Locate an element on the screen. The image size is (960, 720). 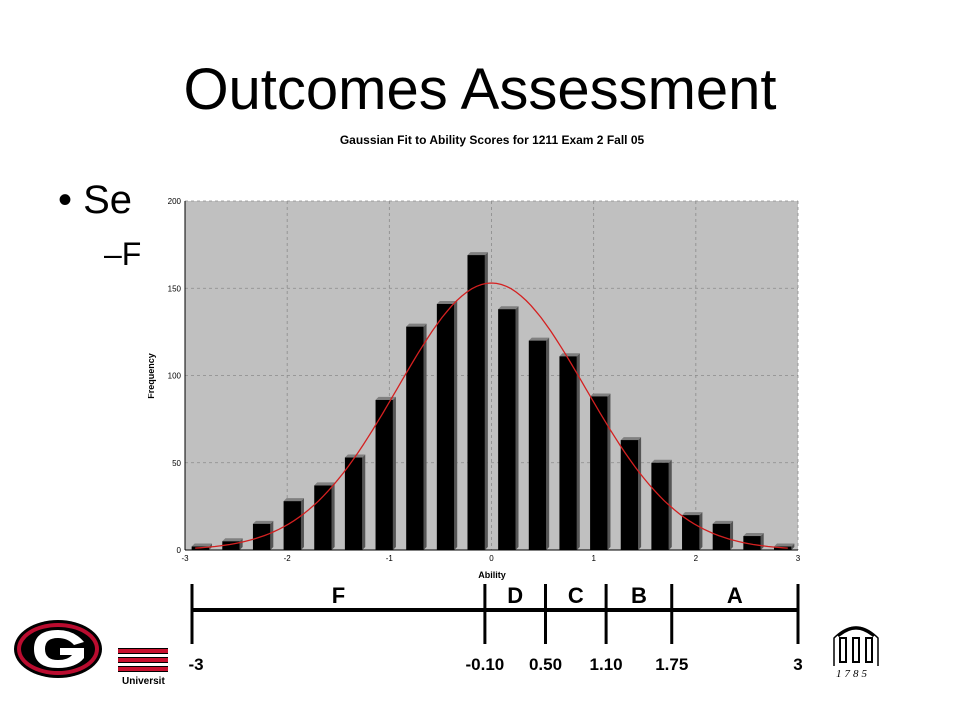
grade-cutoff-label: 0.50 is located at coordinates (545, 664).